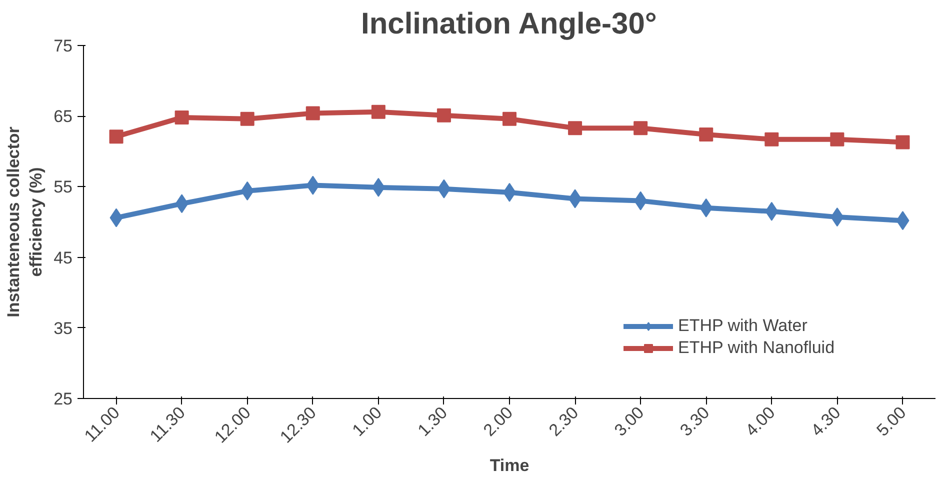  I want to click on y-tick-label: 65, so click(63, 116).